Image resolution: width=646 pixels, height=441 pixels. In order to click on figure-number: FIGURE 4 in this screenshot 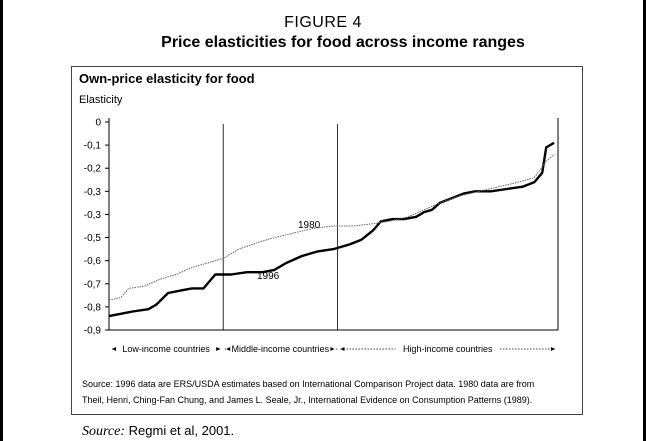, I will do `click(323, 22)`.